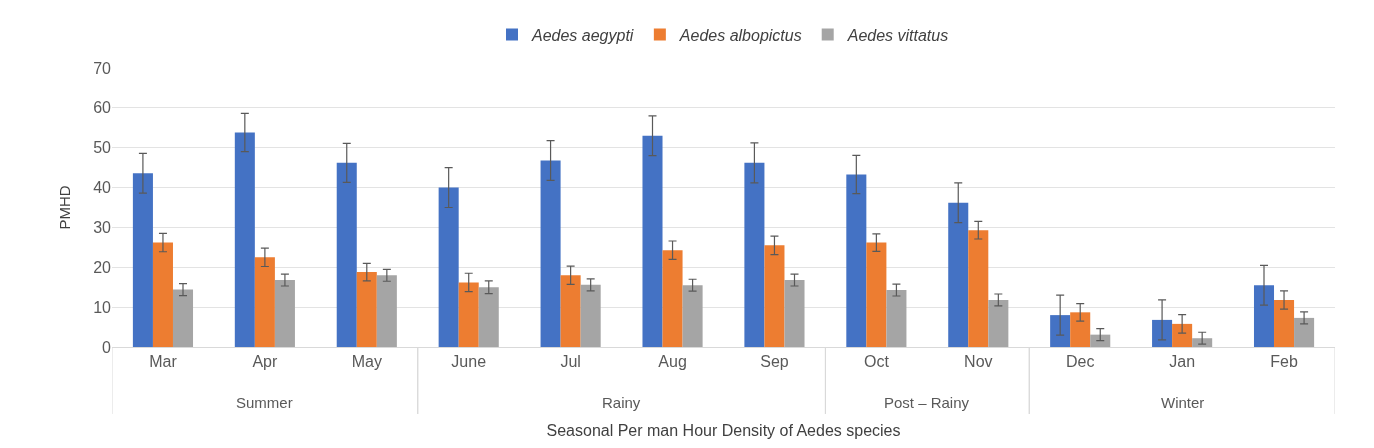 The image size is (1374, 448). What do you see at coordinates (876, 362) in the screenshot?
I see `x-tick-label: Oct` at bounding box center [876, 362].